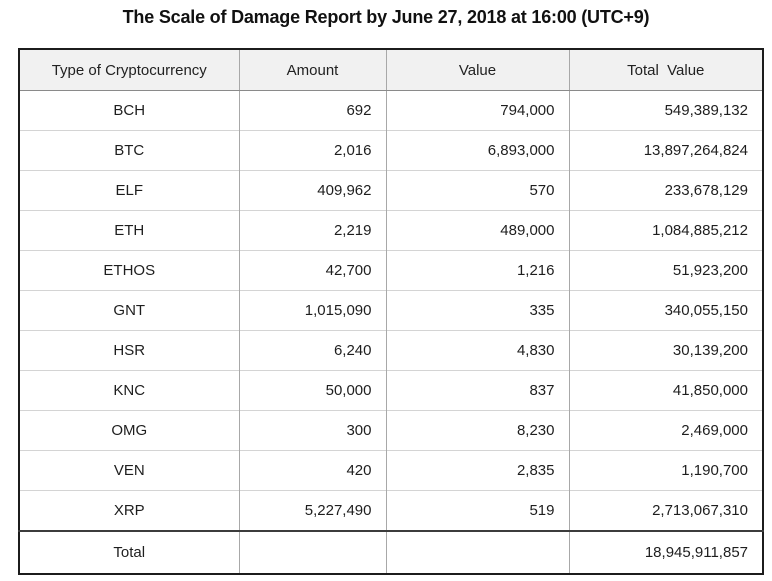  What do you see at coordinates (477, 510) in the screenshot?
I see `cell-value: 519` at bounding box center [477, 510].